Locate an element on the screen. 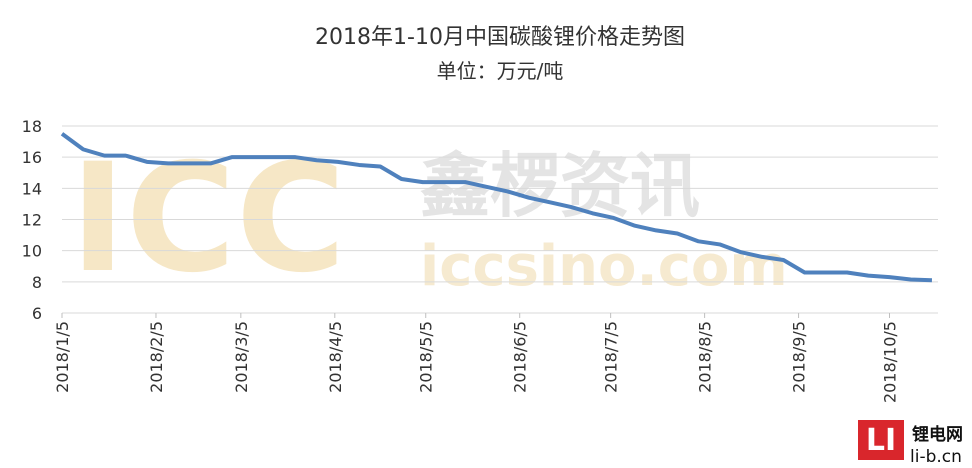 This screenshot has height=468, width=972. x-tick-label: 2018/8/5 is located at coordinates (705, 357).